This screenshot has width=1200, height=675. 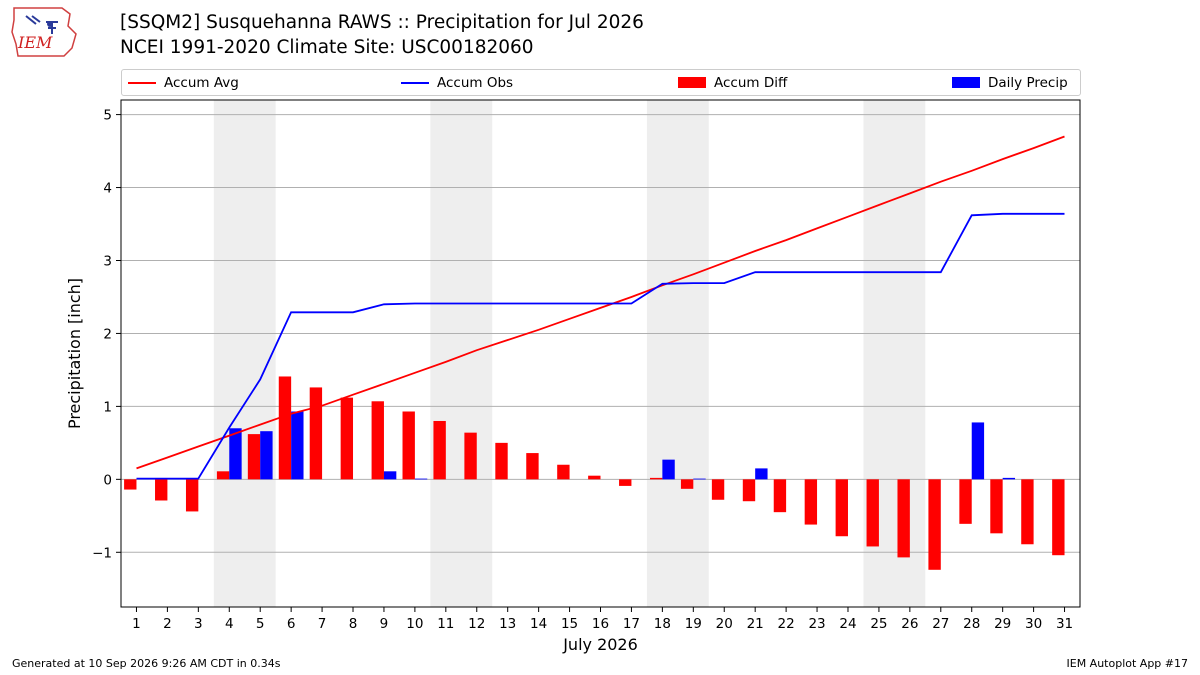 I want to click on x-tick-label: 16, so click(x=600, y=624).